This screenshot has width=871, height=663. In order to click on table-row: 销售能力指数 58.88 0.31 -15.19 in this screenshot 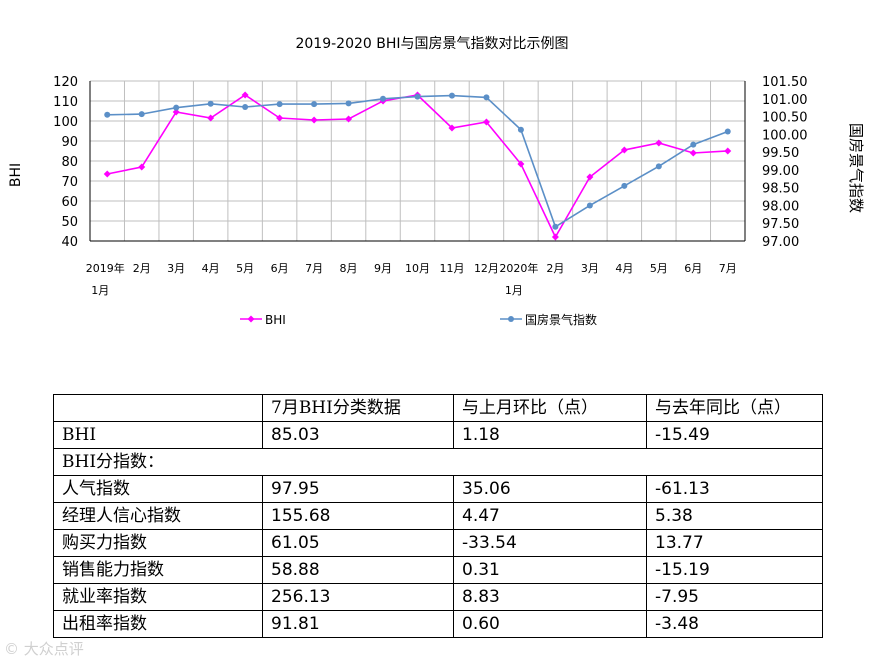, I will do `click(438, 570)`.